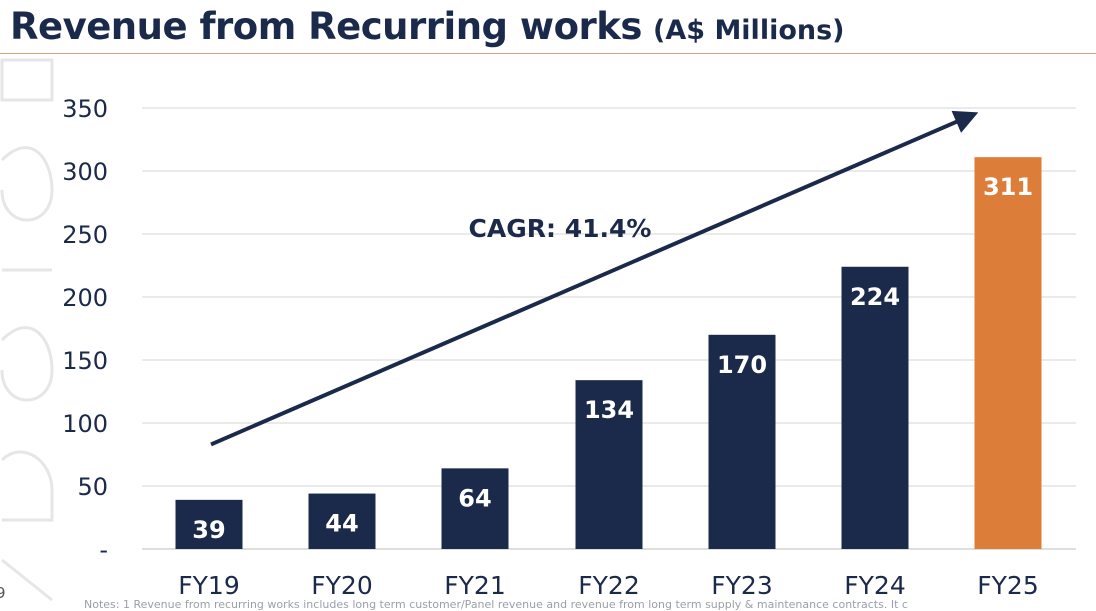  Describe the element at coordinates (874, 585) in the screenshot. I see `x-tick-label-fy24: FY24` at that location.